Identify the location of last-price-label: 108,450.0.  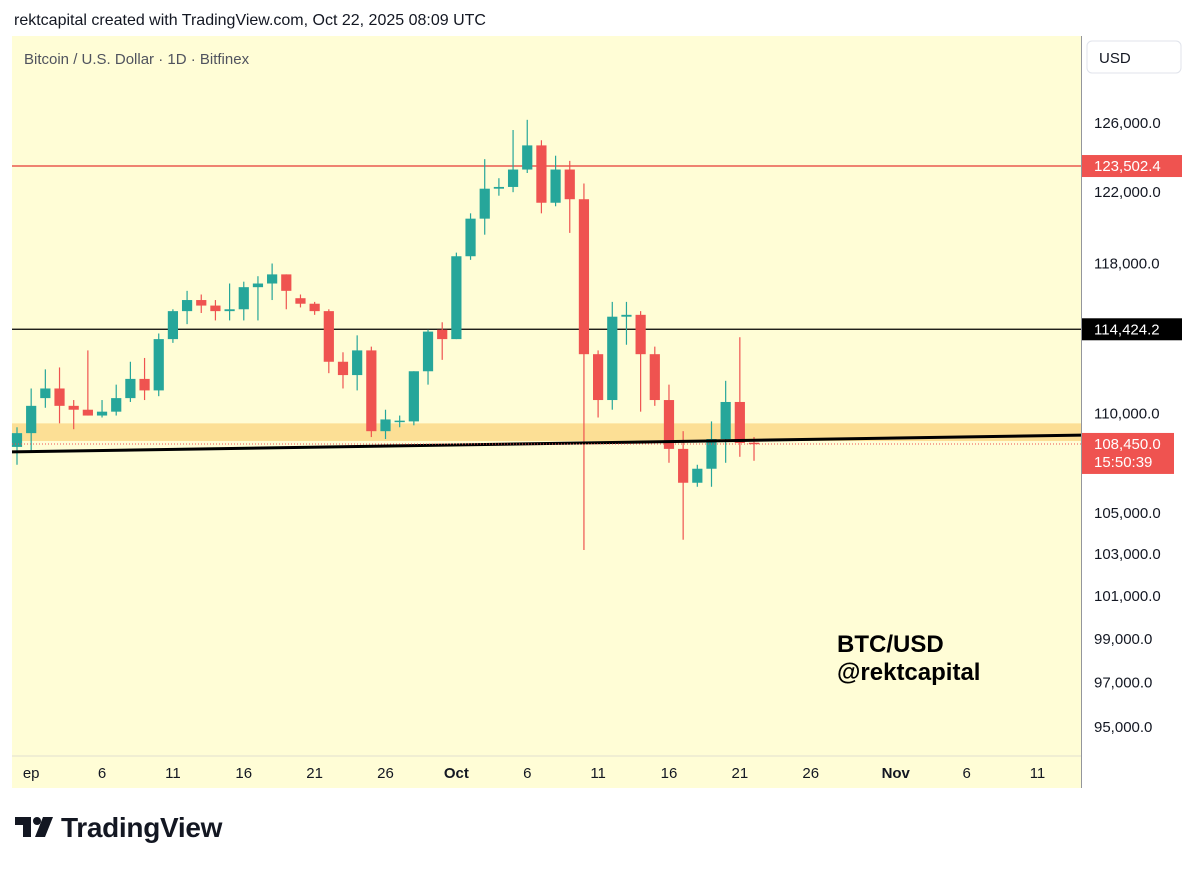
(1127, 444).